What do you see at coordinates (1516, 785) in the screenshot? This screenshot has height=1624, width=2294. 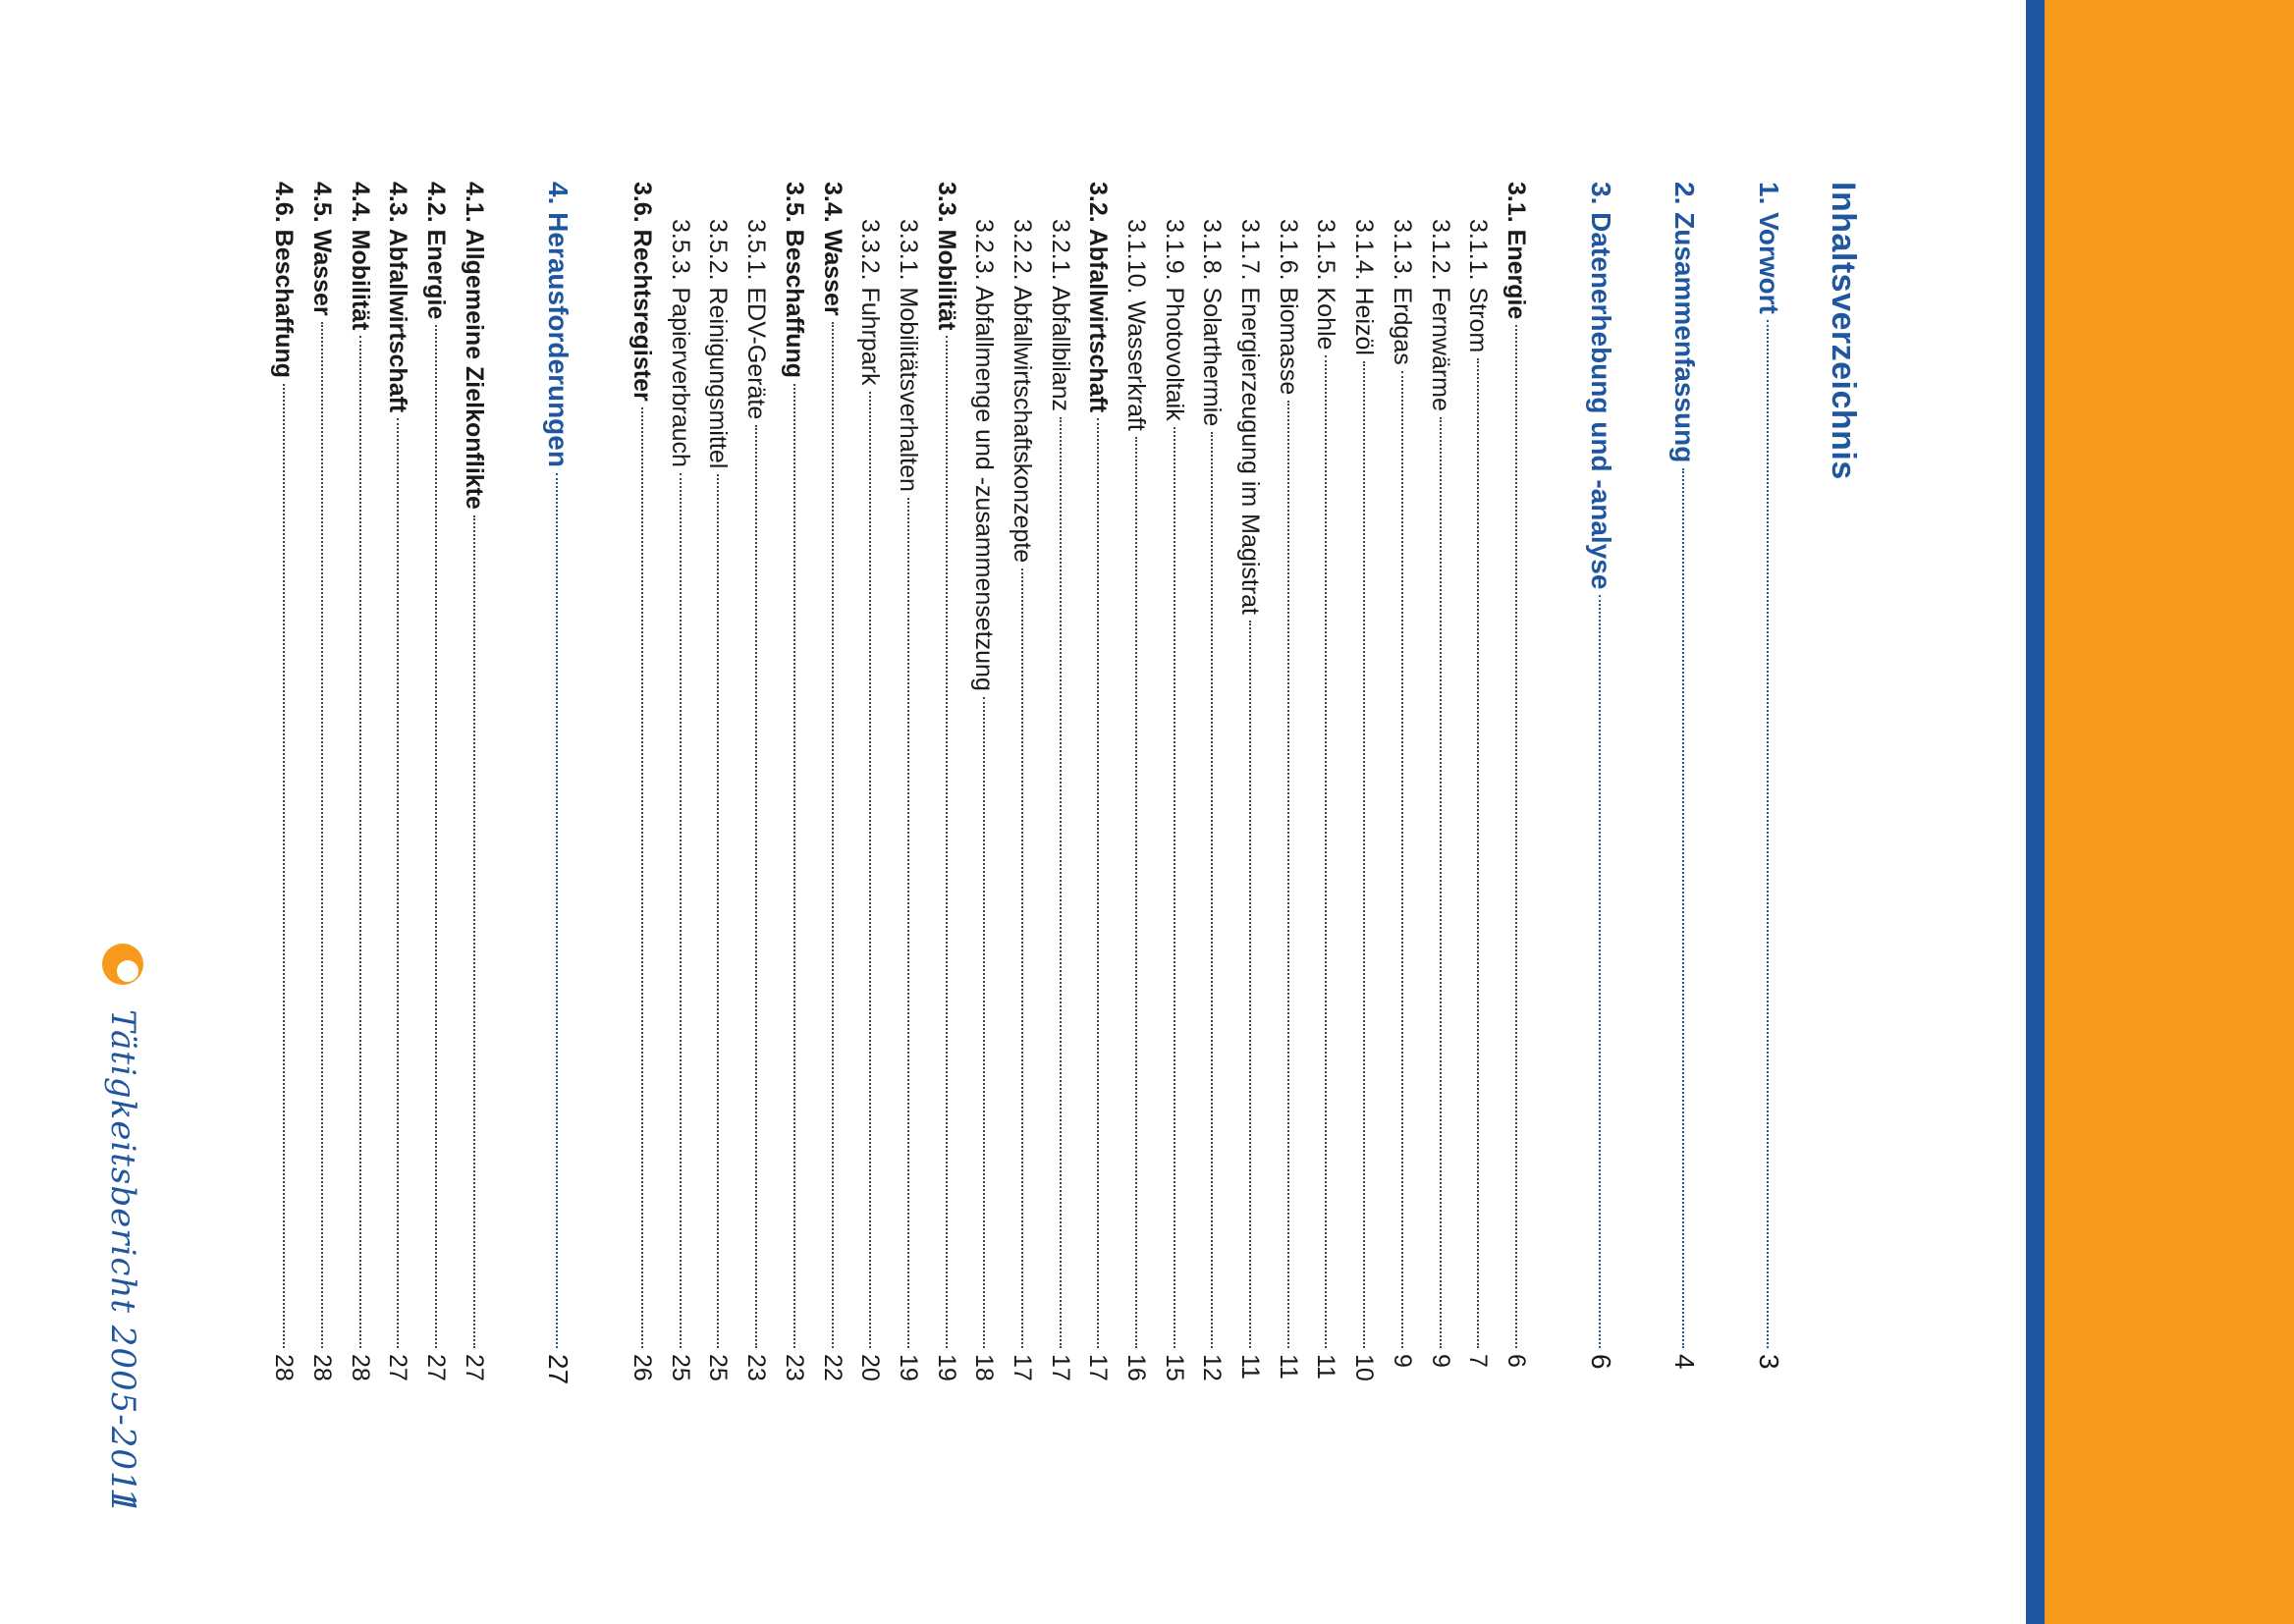 I see `toc-entry-energie: 3.1. Energie 6` at bounding box center [1516, 785].